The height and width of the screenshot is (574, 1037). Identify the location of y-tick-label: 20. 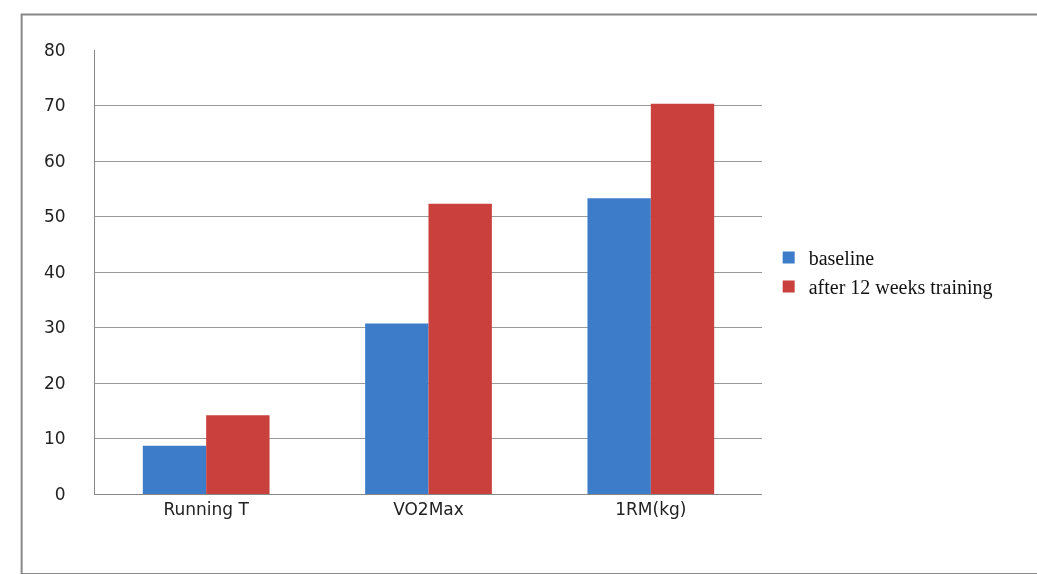
(54, 382).